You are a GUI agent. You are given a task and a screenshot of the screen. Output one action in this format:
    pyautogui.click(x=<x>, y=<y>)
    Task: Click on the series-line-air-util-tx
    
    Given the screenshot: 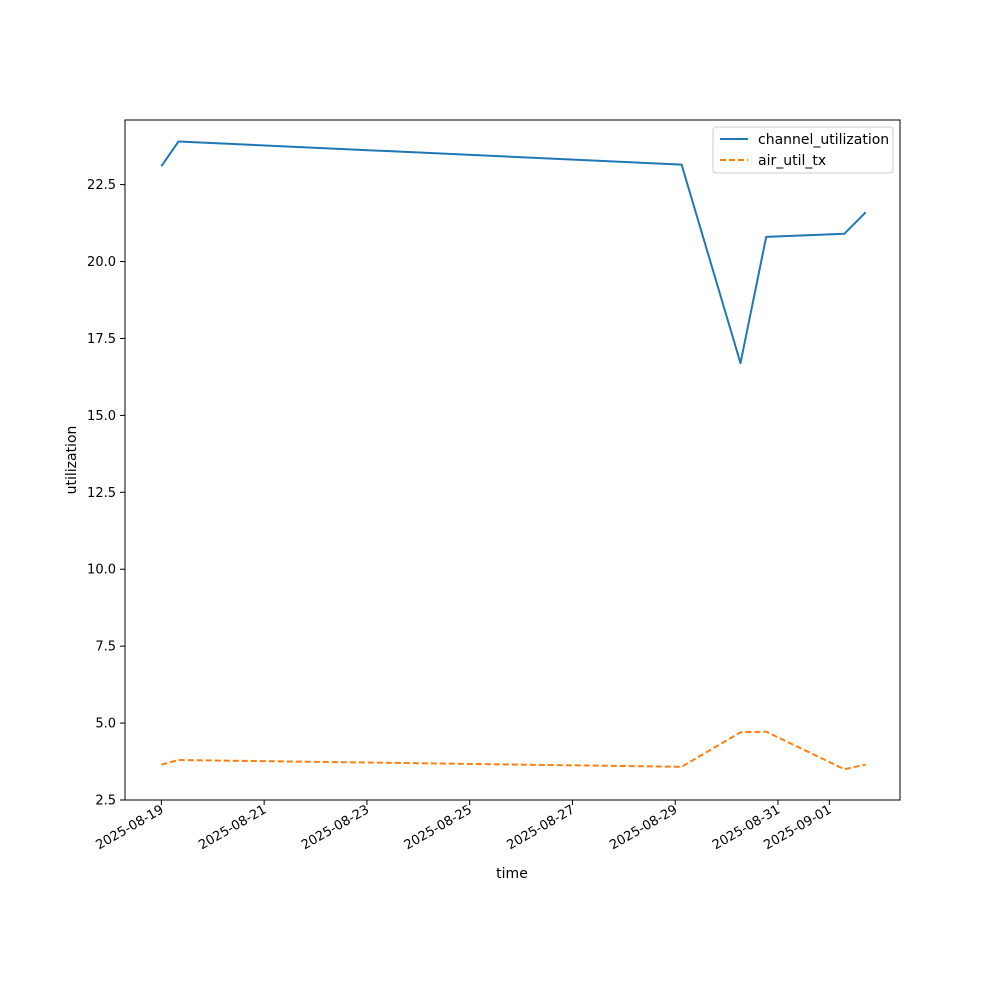 What is the action you would take?
    pyautogui.click(x=513, y=750)
    